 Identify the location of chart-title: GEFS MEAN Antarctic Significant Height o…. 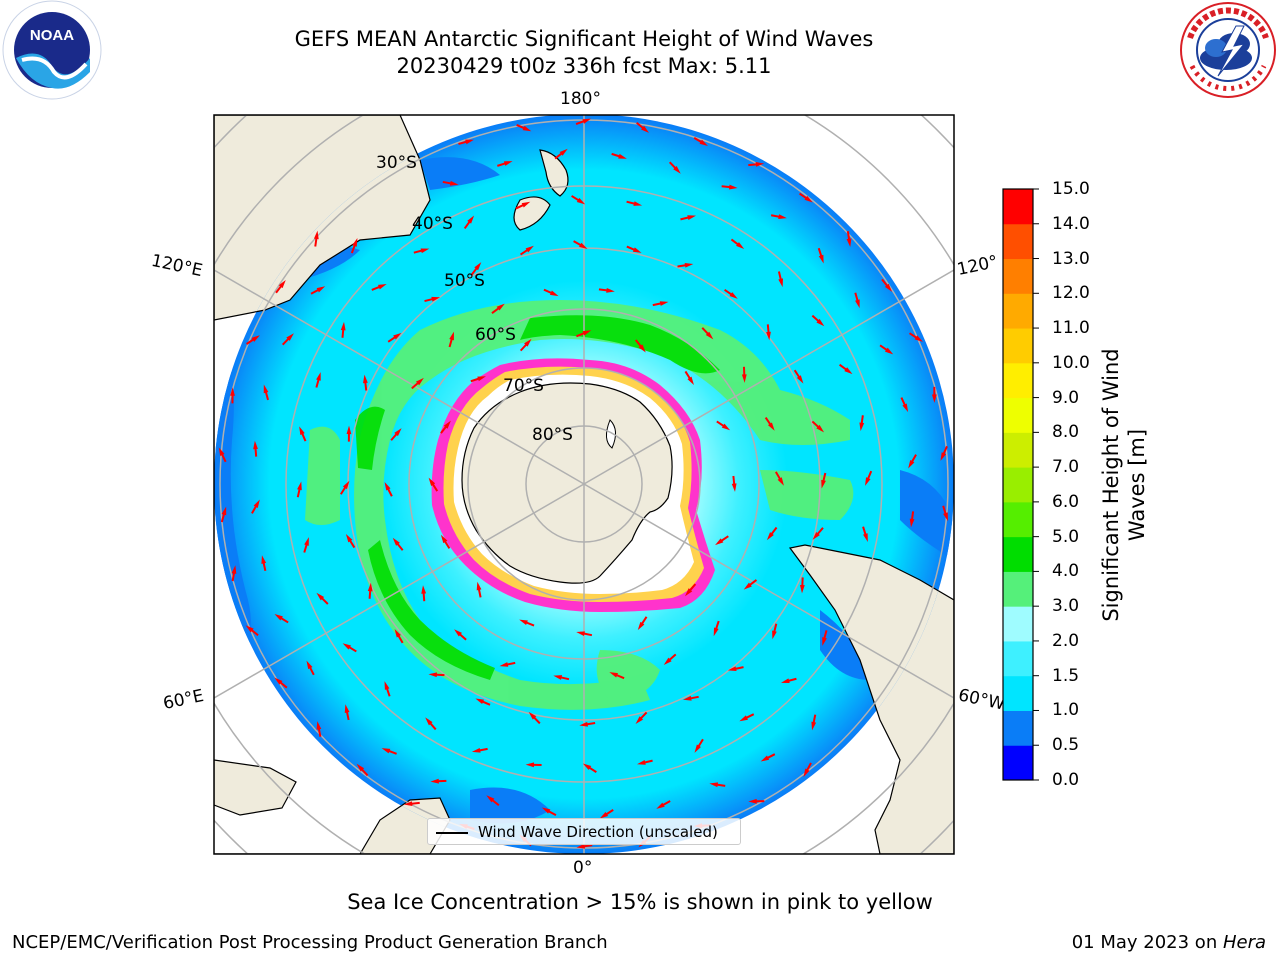
(584, 39).